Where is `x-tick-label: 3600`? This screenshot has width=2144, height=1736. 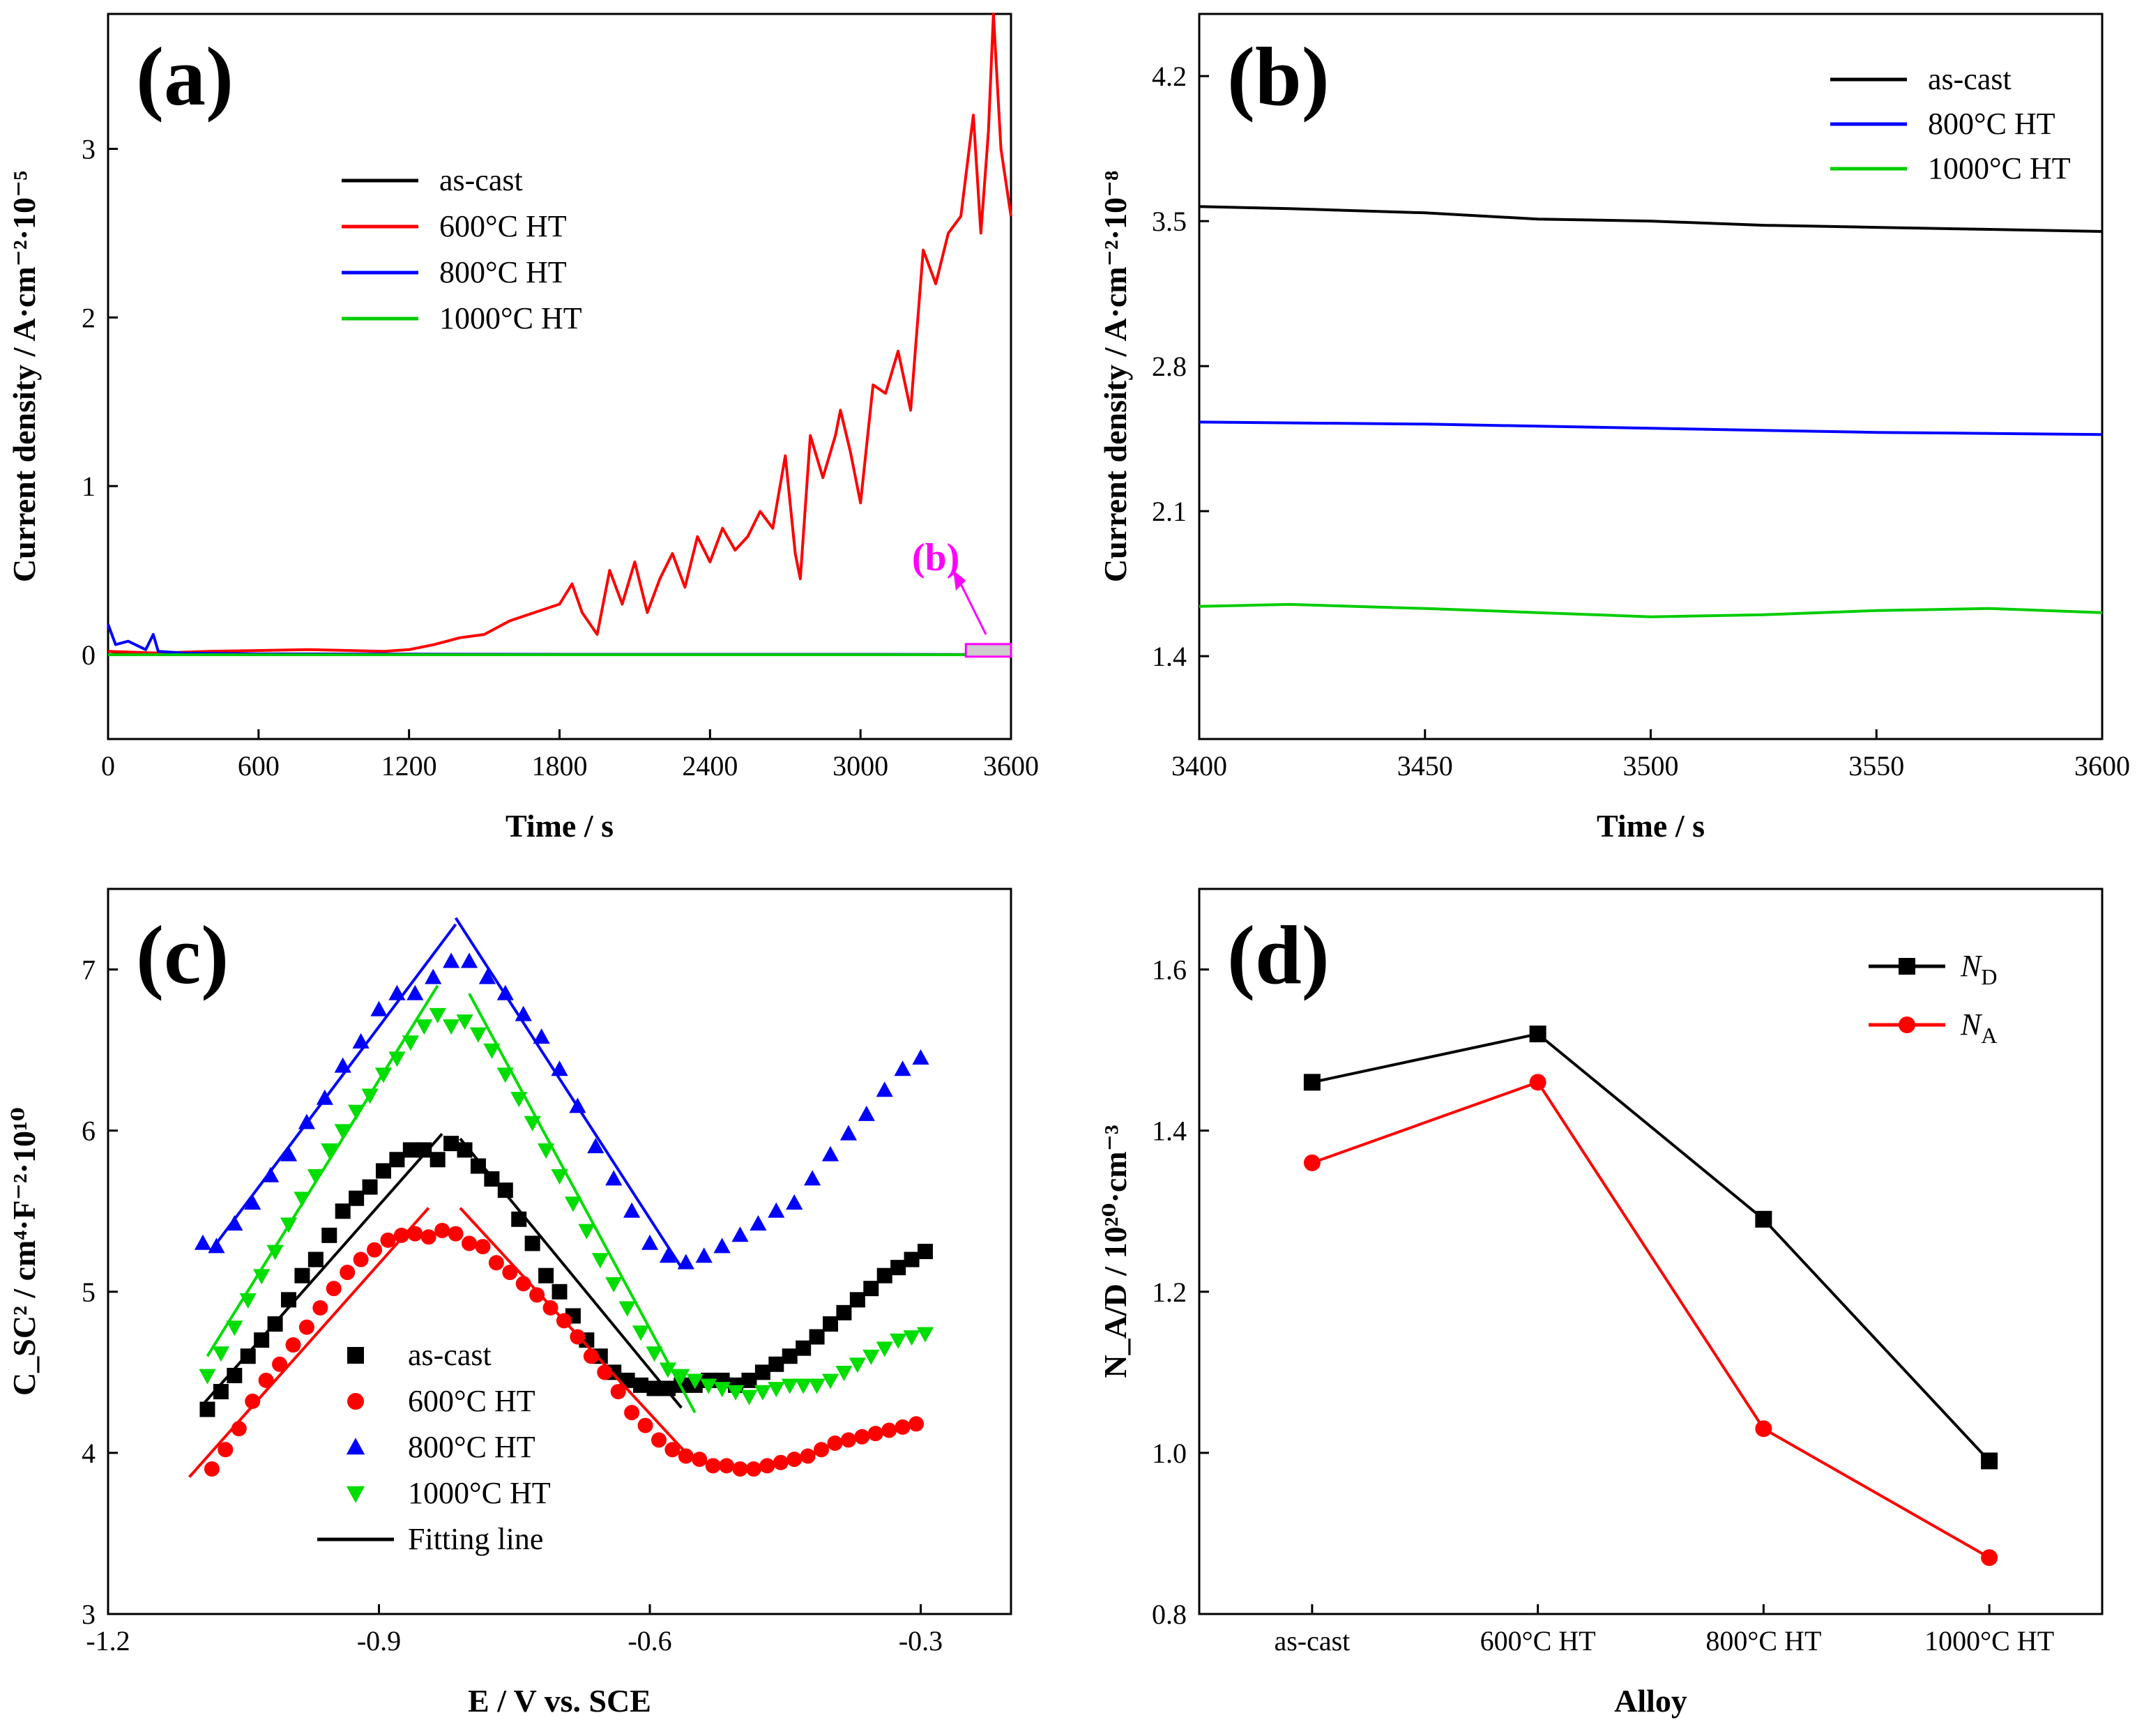
x-tick-label: 3600 is located at coordinates (2102, 766).